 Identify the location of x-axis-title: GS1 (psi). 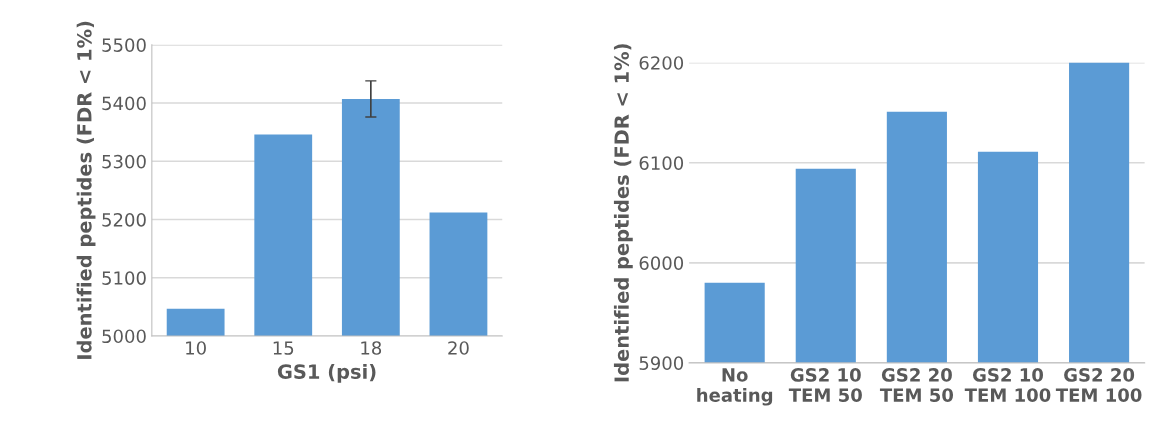
(326, 373).